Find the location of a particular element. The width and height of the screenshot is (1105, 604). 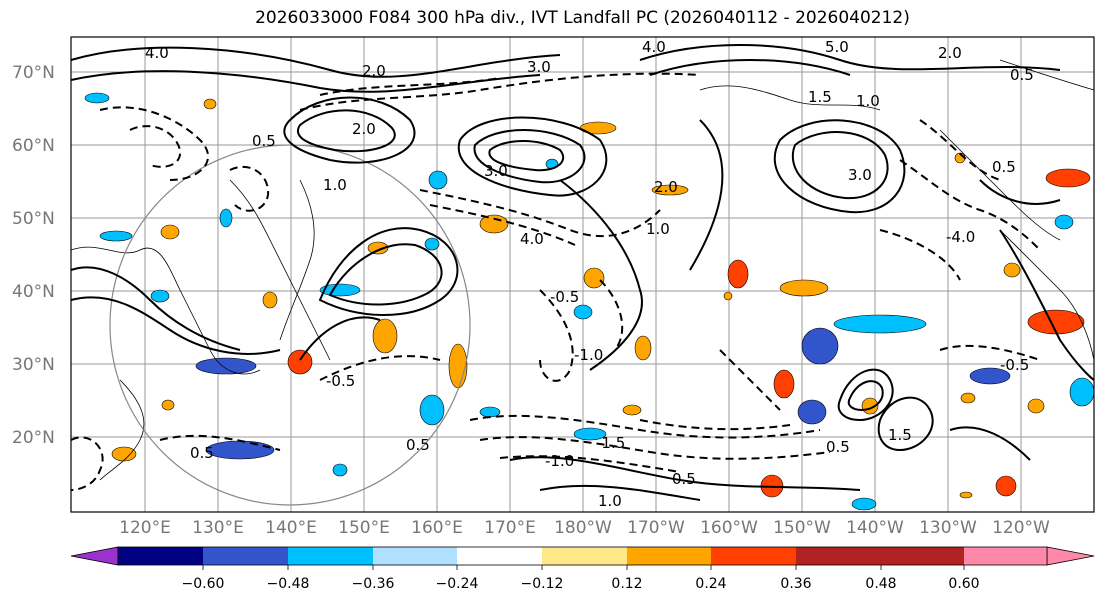

lon-label: 160°W is located at coordinates (729, 528).